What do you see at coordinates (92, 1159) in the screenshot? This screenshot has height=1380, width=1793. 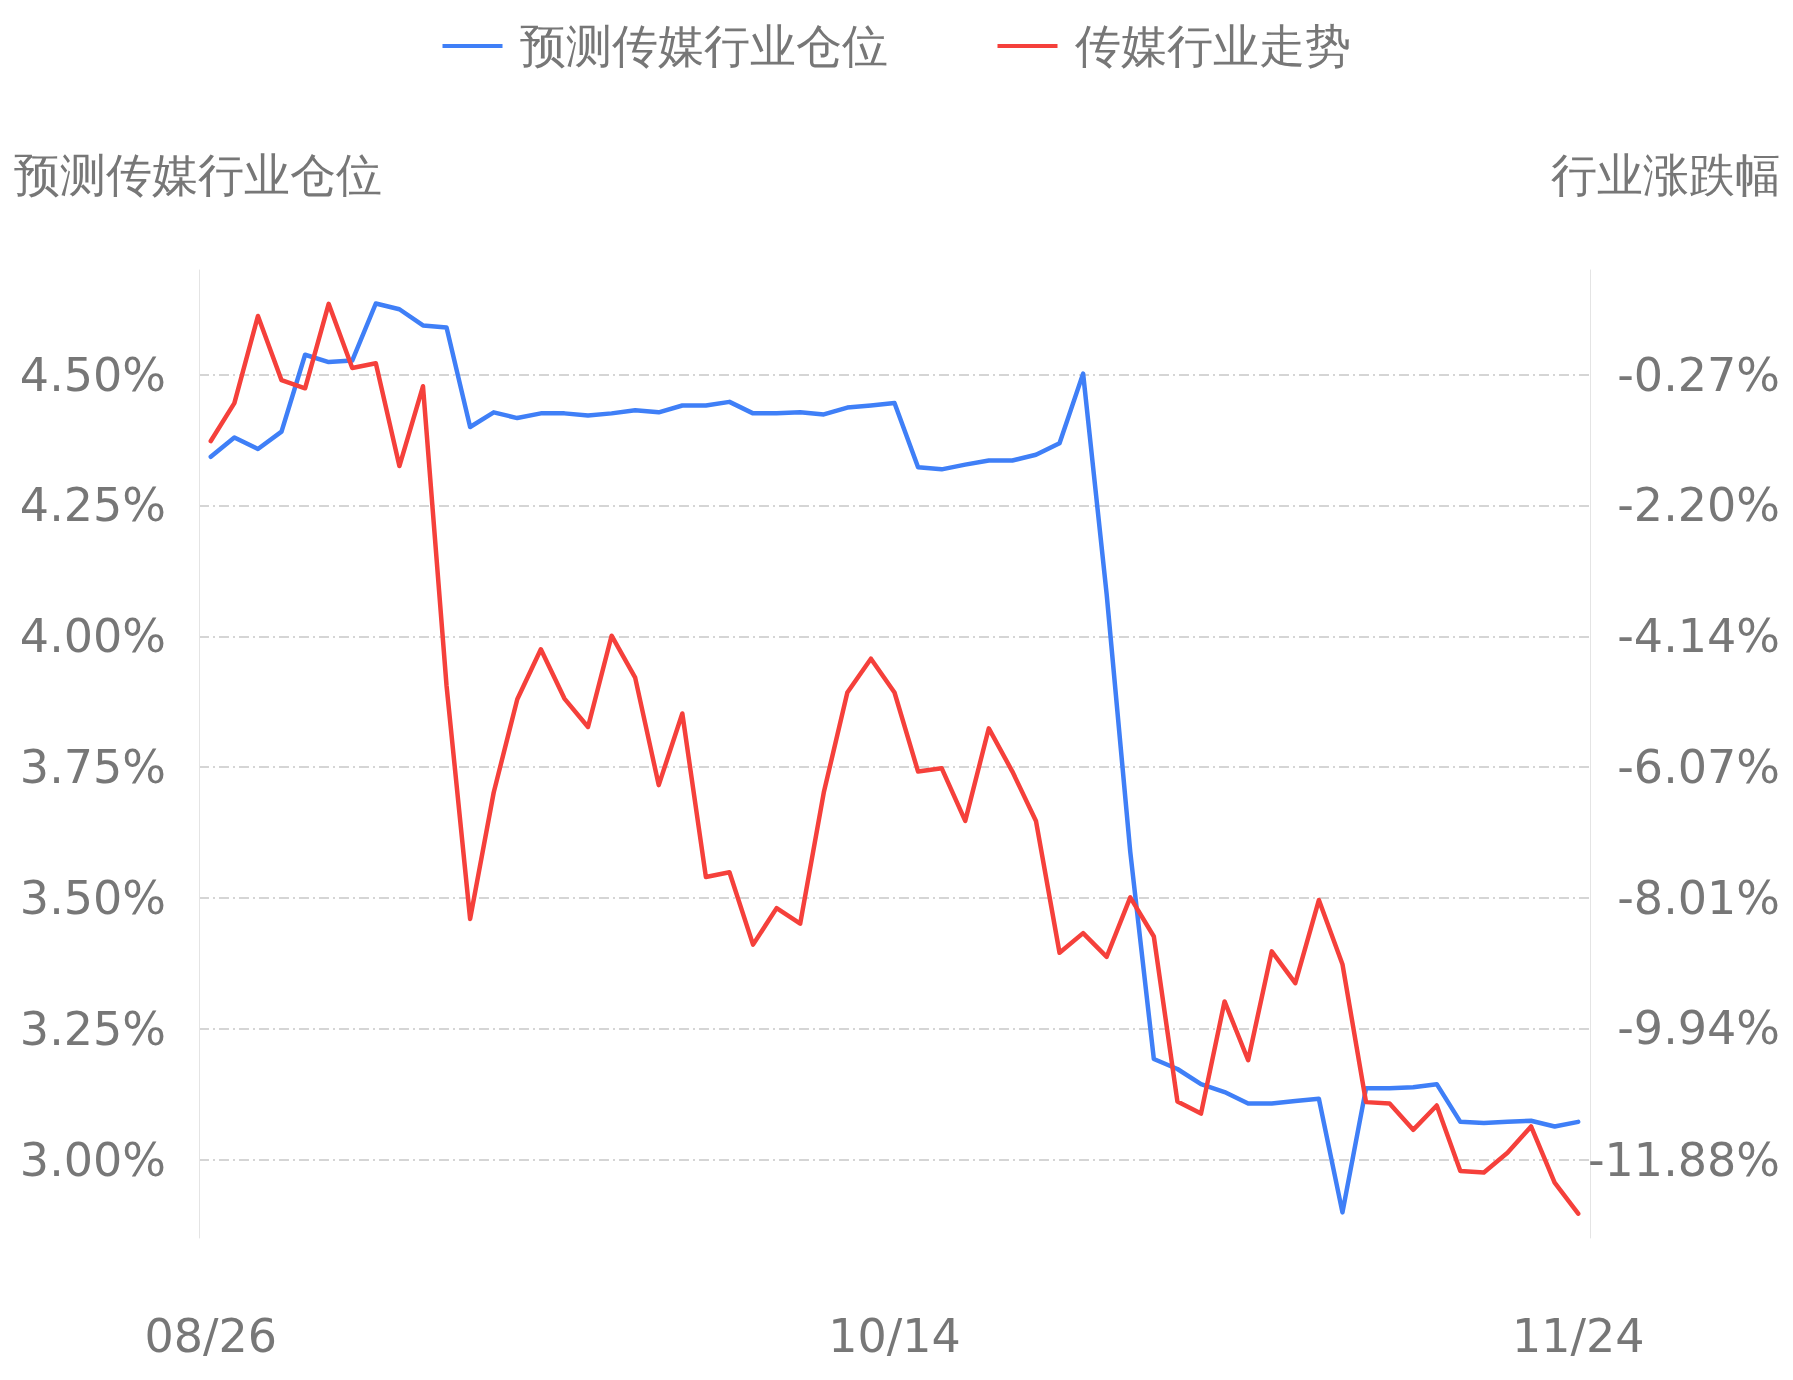 I see `y-tick-label: 3.00%` at bounding box center [92, 1159].